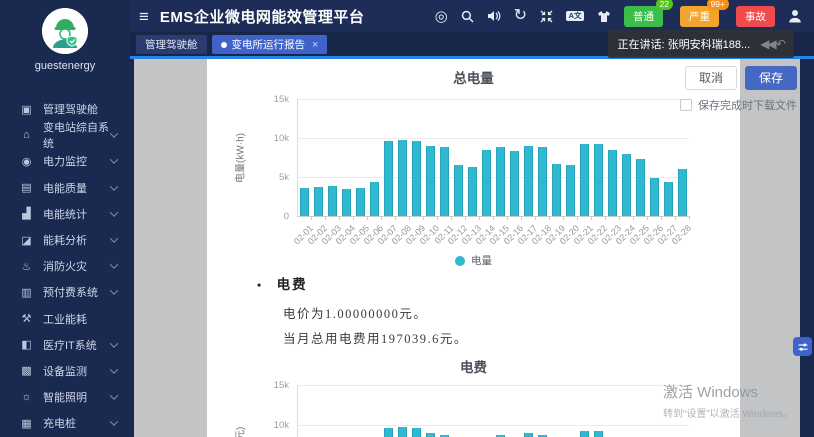  What do you see at coordinates (65, 345) in the screenshot?
I see `sidebar-item-10: ◧ 医疗IT系统` at bounding box center [65, 345].